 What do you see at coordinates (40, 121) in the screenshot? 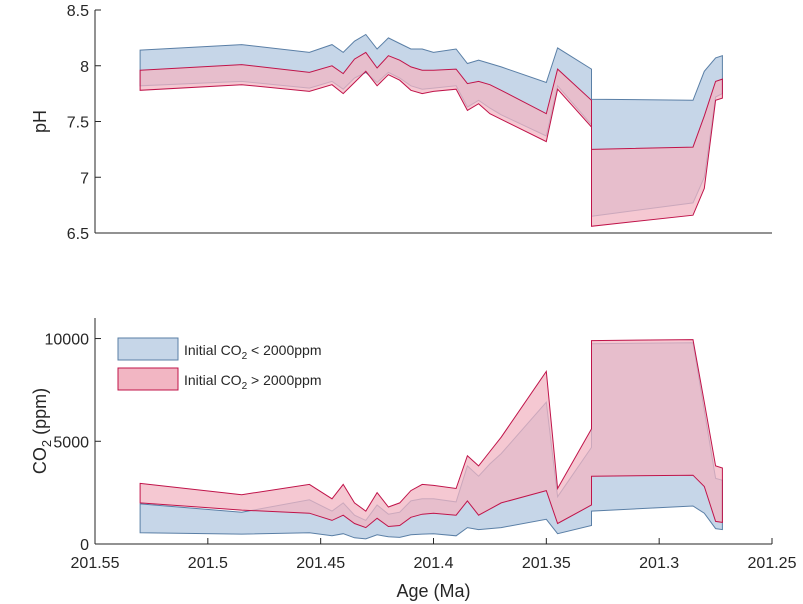
I see `y-axis-label: pH` at bounding box center [40, 121].